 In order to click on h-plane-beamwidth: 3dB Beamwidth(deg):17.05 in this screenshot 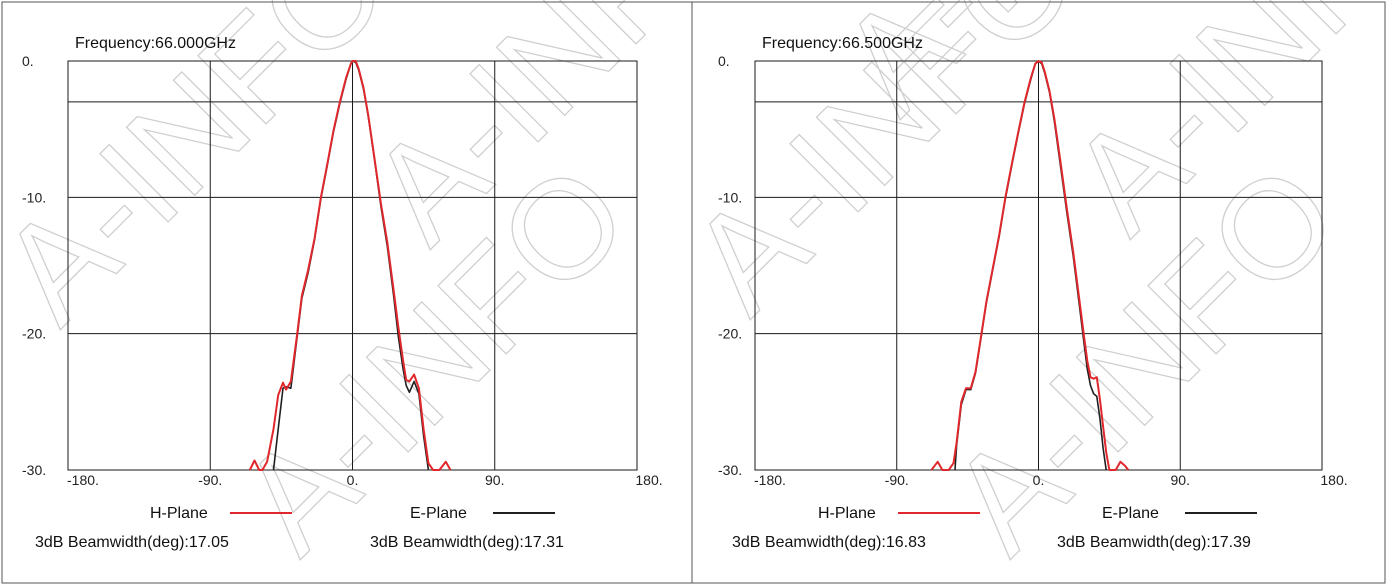, I will do `click(132, 542)`.